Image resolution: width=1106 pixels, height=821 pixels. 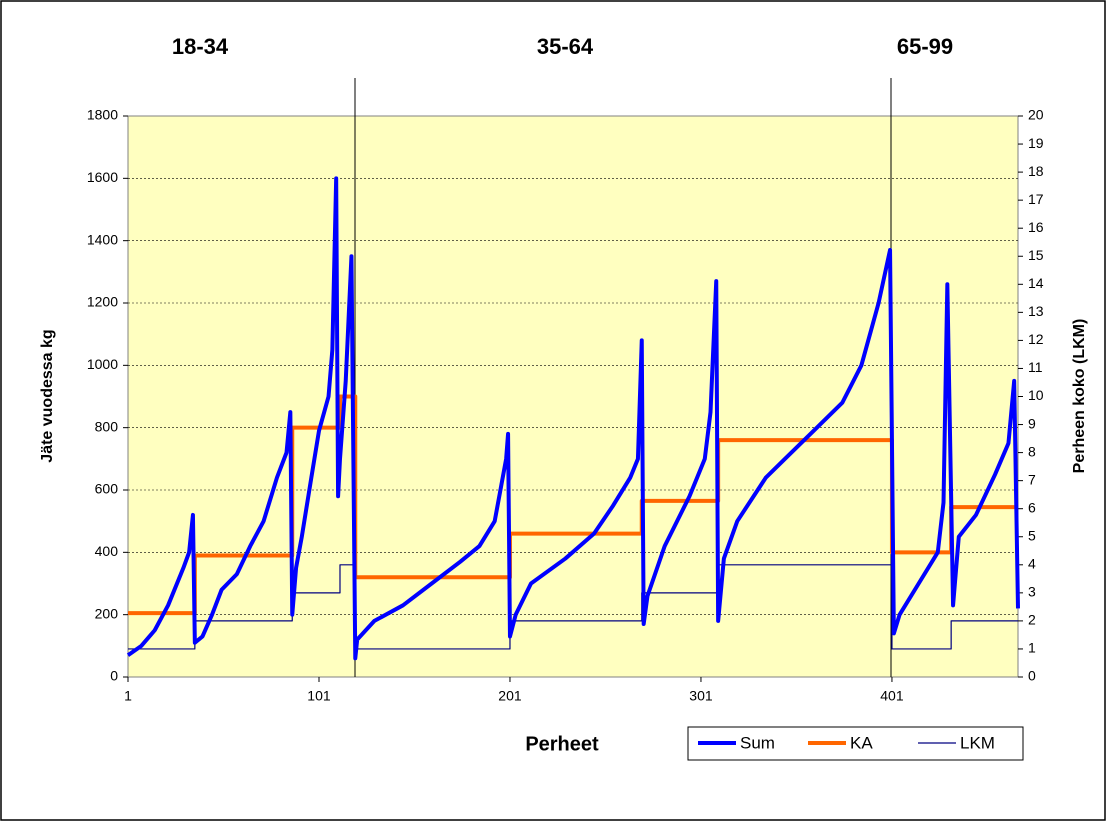 What do you see at coordinates (102, 364) in the screenshot?
I see `y-tick-label: 1000` at bounding box center [102, 364].